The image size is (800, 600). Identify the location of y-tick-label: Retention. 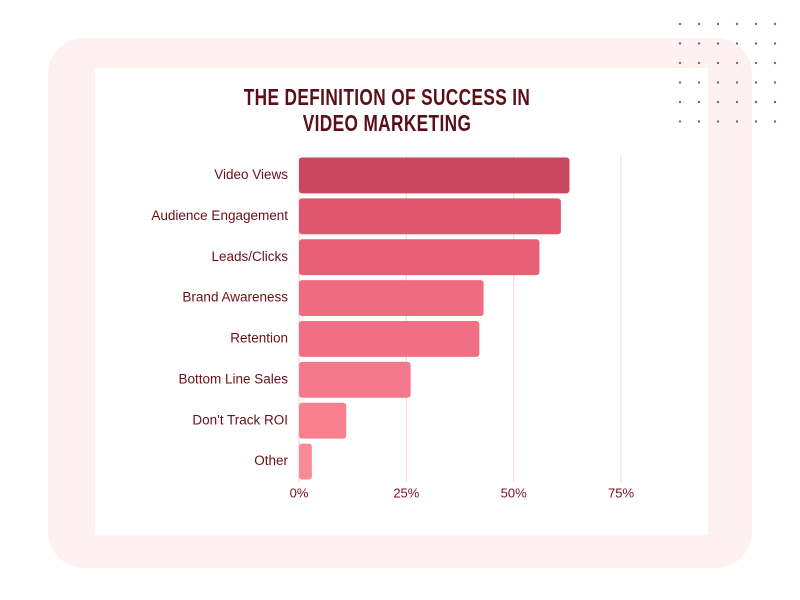
(259, 338).